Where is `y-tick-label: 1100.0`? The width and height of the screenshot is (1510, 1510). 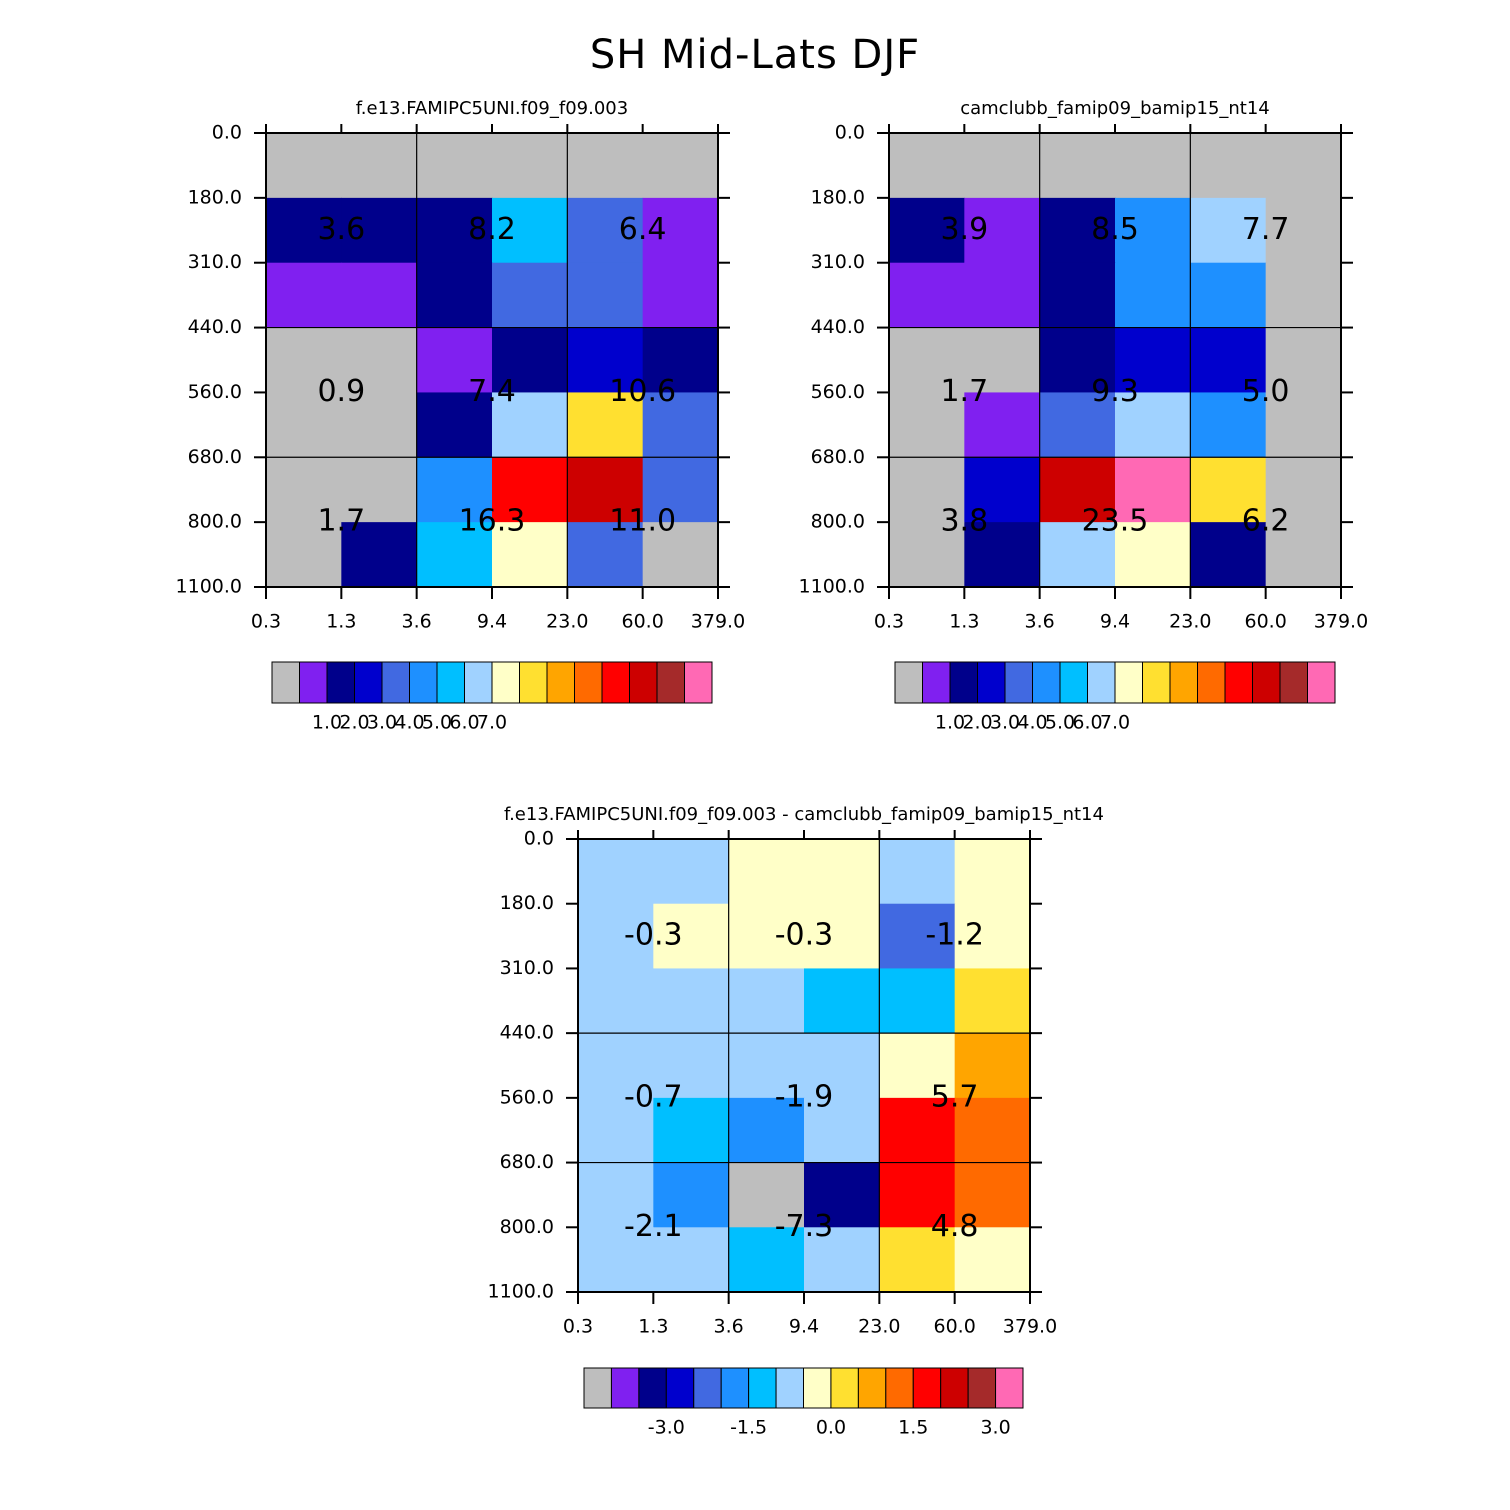
y-tick-label: 1100.0 is located at coordinates (832, 587).